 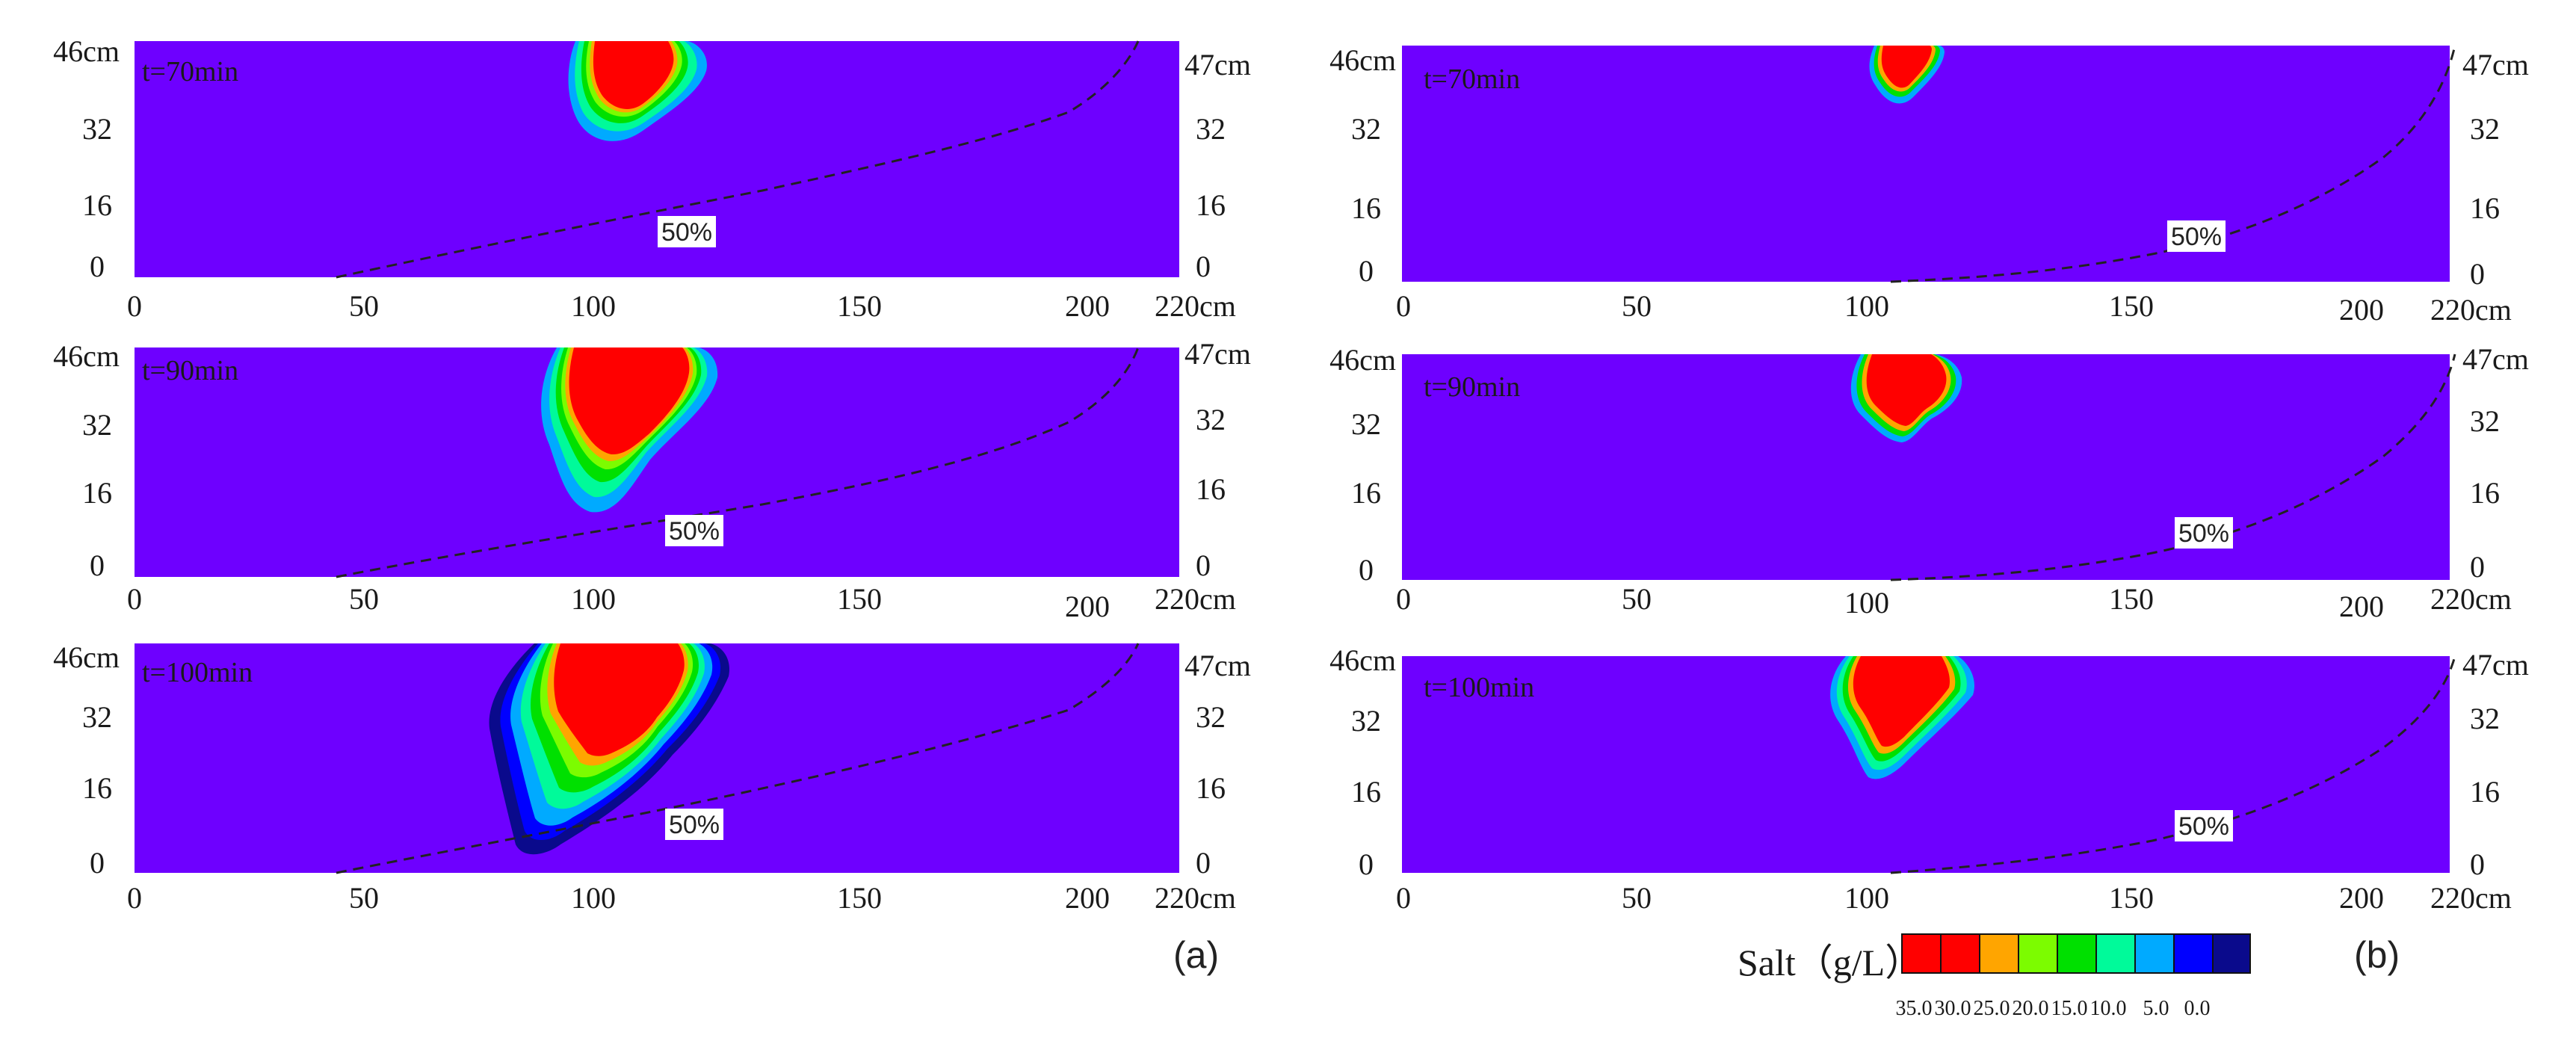 What do you see at coordinates (197, 672) in the screenshot?
I see `time-label-a-3: t=100min` at bounding box center [197, 672].